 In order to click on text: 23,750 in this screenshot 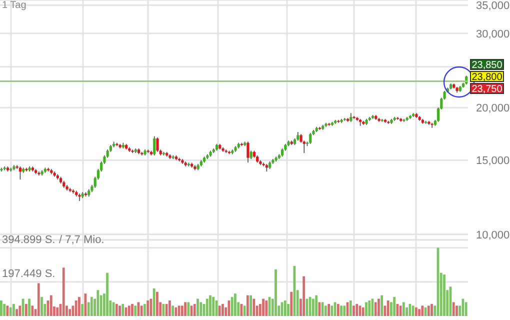, I will do `click(487, 89)`.